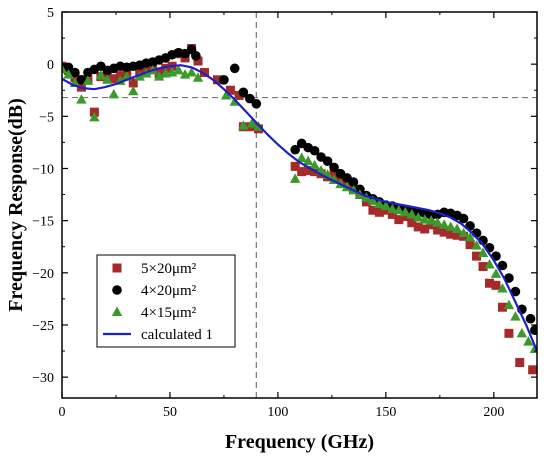 This screenshot has width=550, height=465. What do you see at coordinates (43, 274) in the screenshot?
I see `y-tick-label: −20` at bounding box center [43, 274].